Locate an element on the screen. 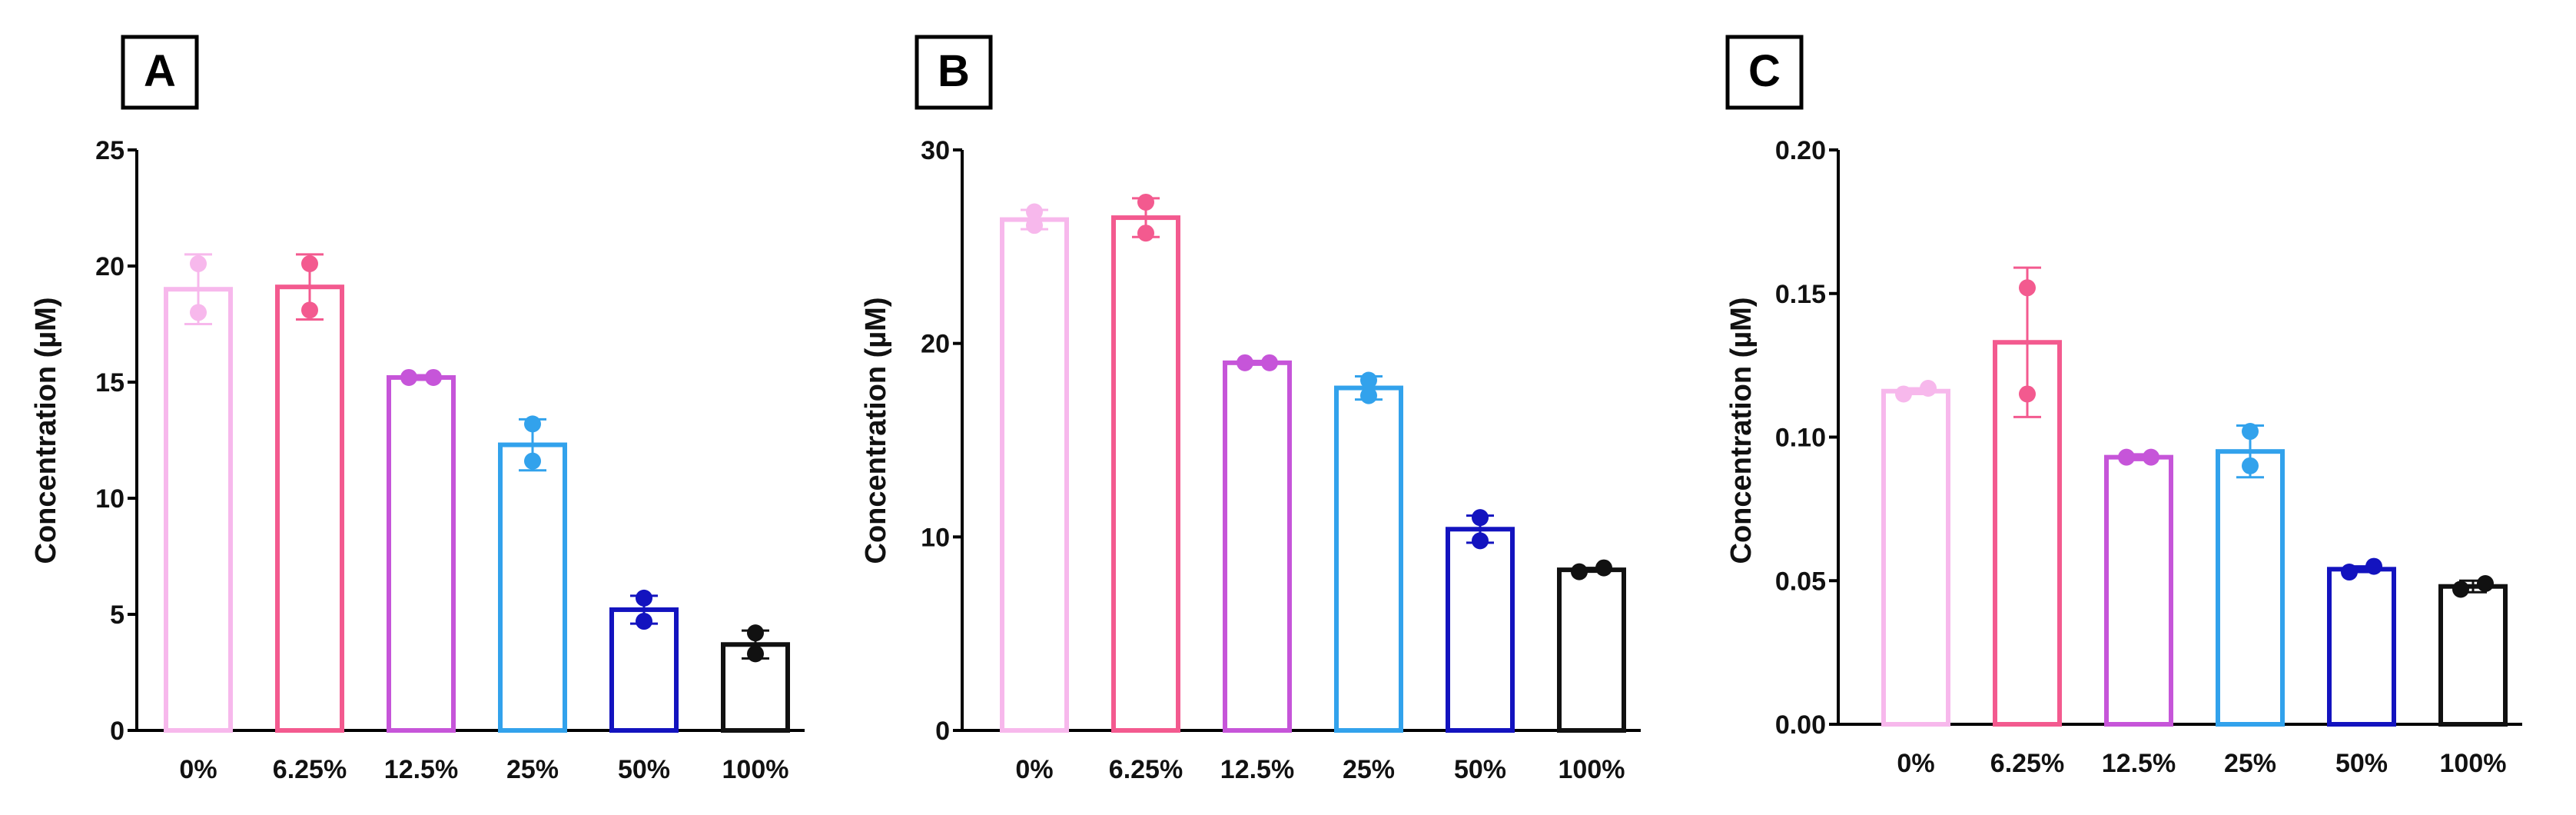 Image resolution: width=2576 pixels, height=815 pixels. panel-label-a: A is located at coordinates (160, 71).